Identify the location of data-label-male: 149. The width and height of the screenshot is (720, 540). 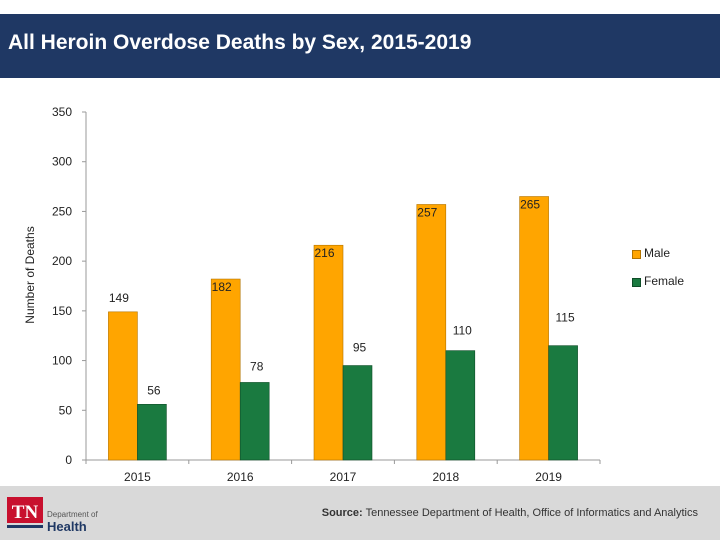
(119, 298).